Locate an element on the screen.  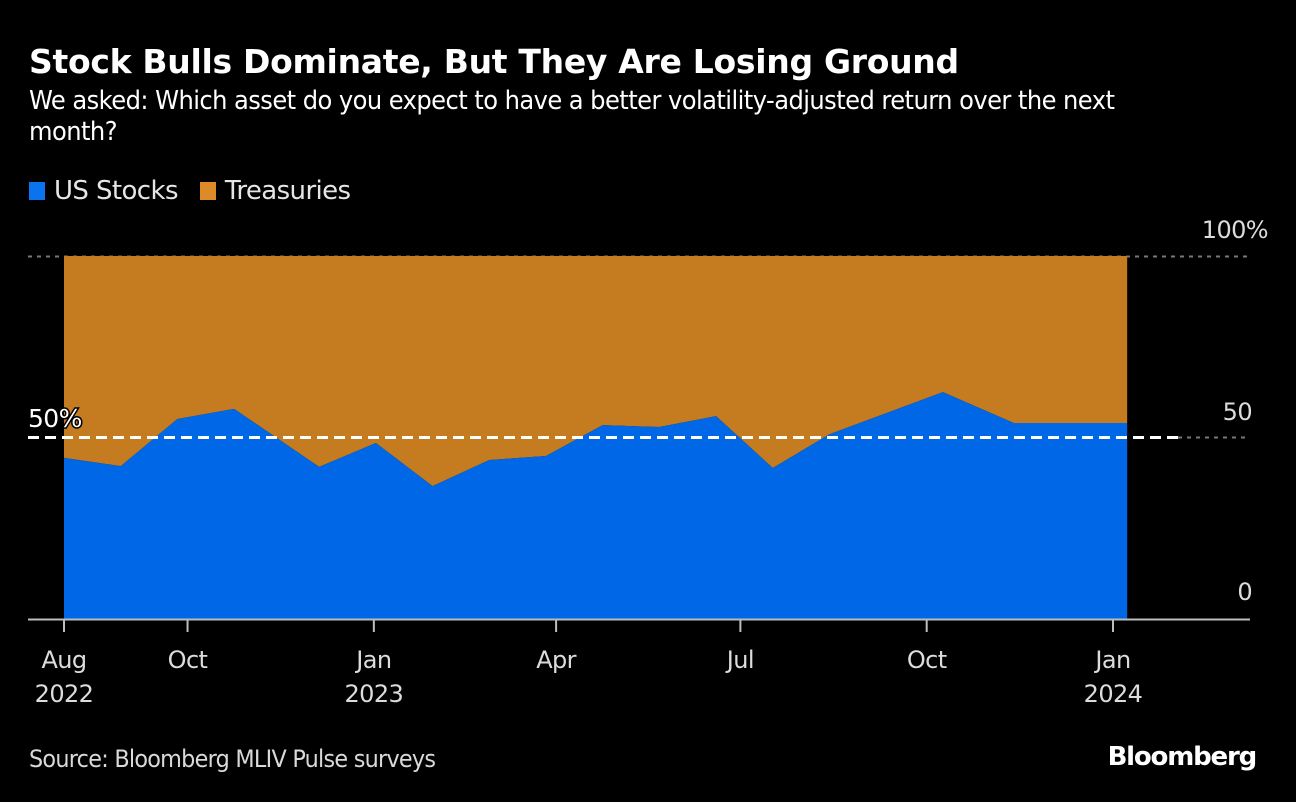
x-tick-label: Jul is located at coordinates (739, 660).